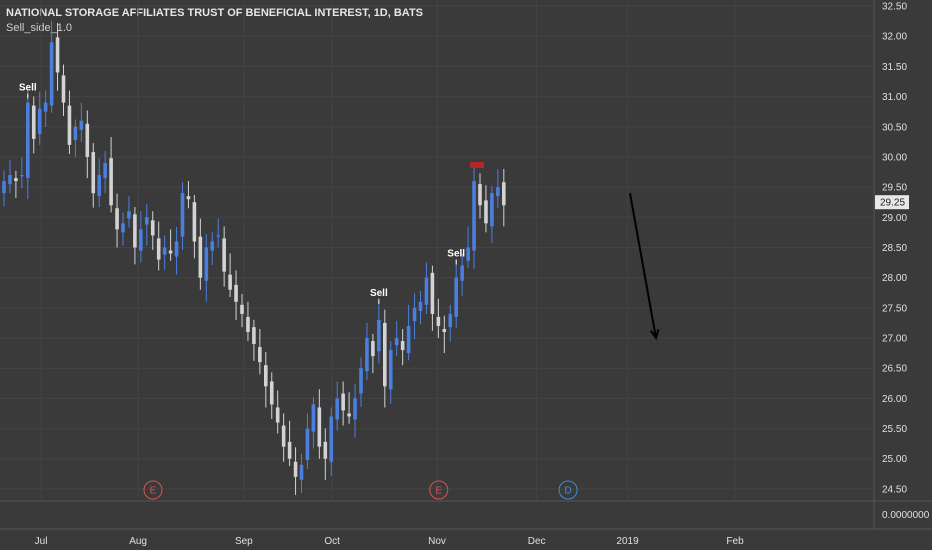  I want to click on last-price-label: 29.25, so click(892, 203).